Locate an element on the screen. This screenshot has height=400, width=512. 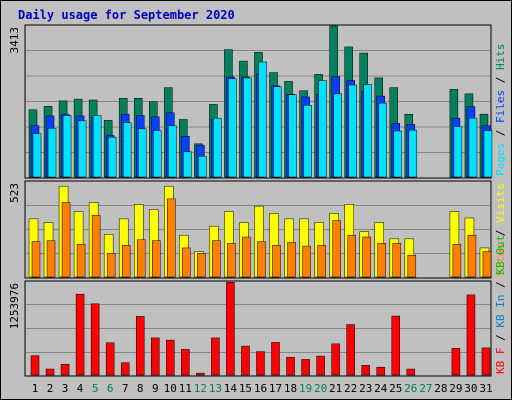
legend-entry: Visits is located at coordinates (500, 203).